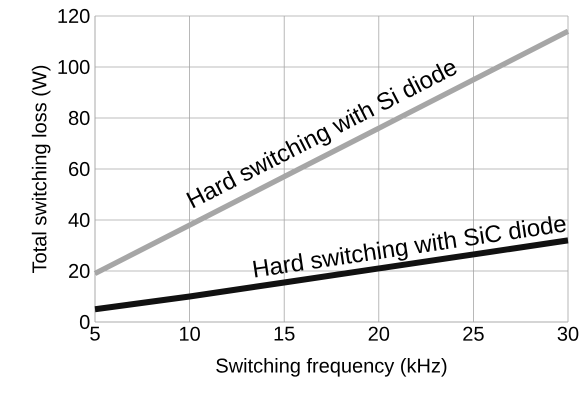 This screenshot has width=582, height=408. What do you see at coordinates (79, 271) in the screenshot?
I see `y-tick-label: 20` at bounding box center [79, 271].